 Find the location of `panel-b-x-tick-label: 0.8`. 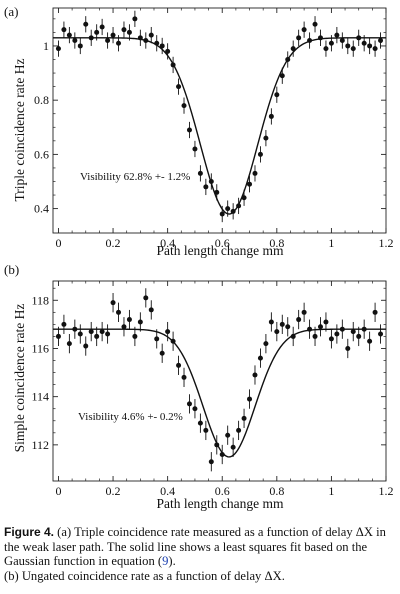

panel-b-x-tick-label: 0.8 is located at coordinates (276, 491).